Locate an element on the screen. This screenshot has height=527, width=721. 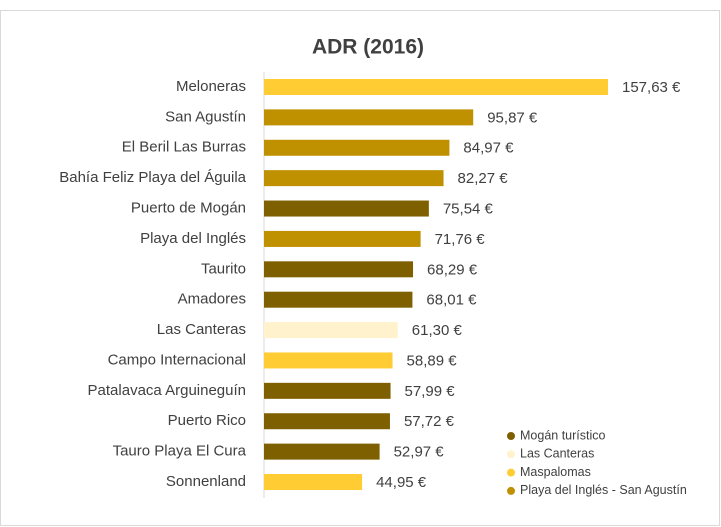
category-label: Meloneras is located at coordinates (211, 86).